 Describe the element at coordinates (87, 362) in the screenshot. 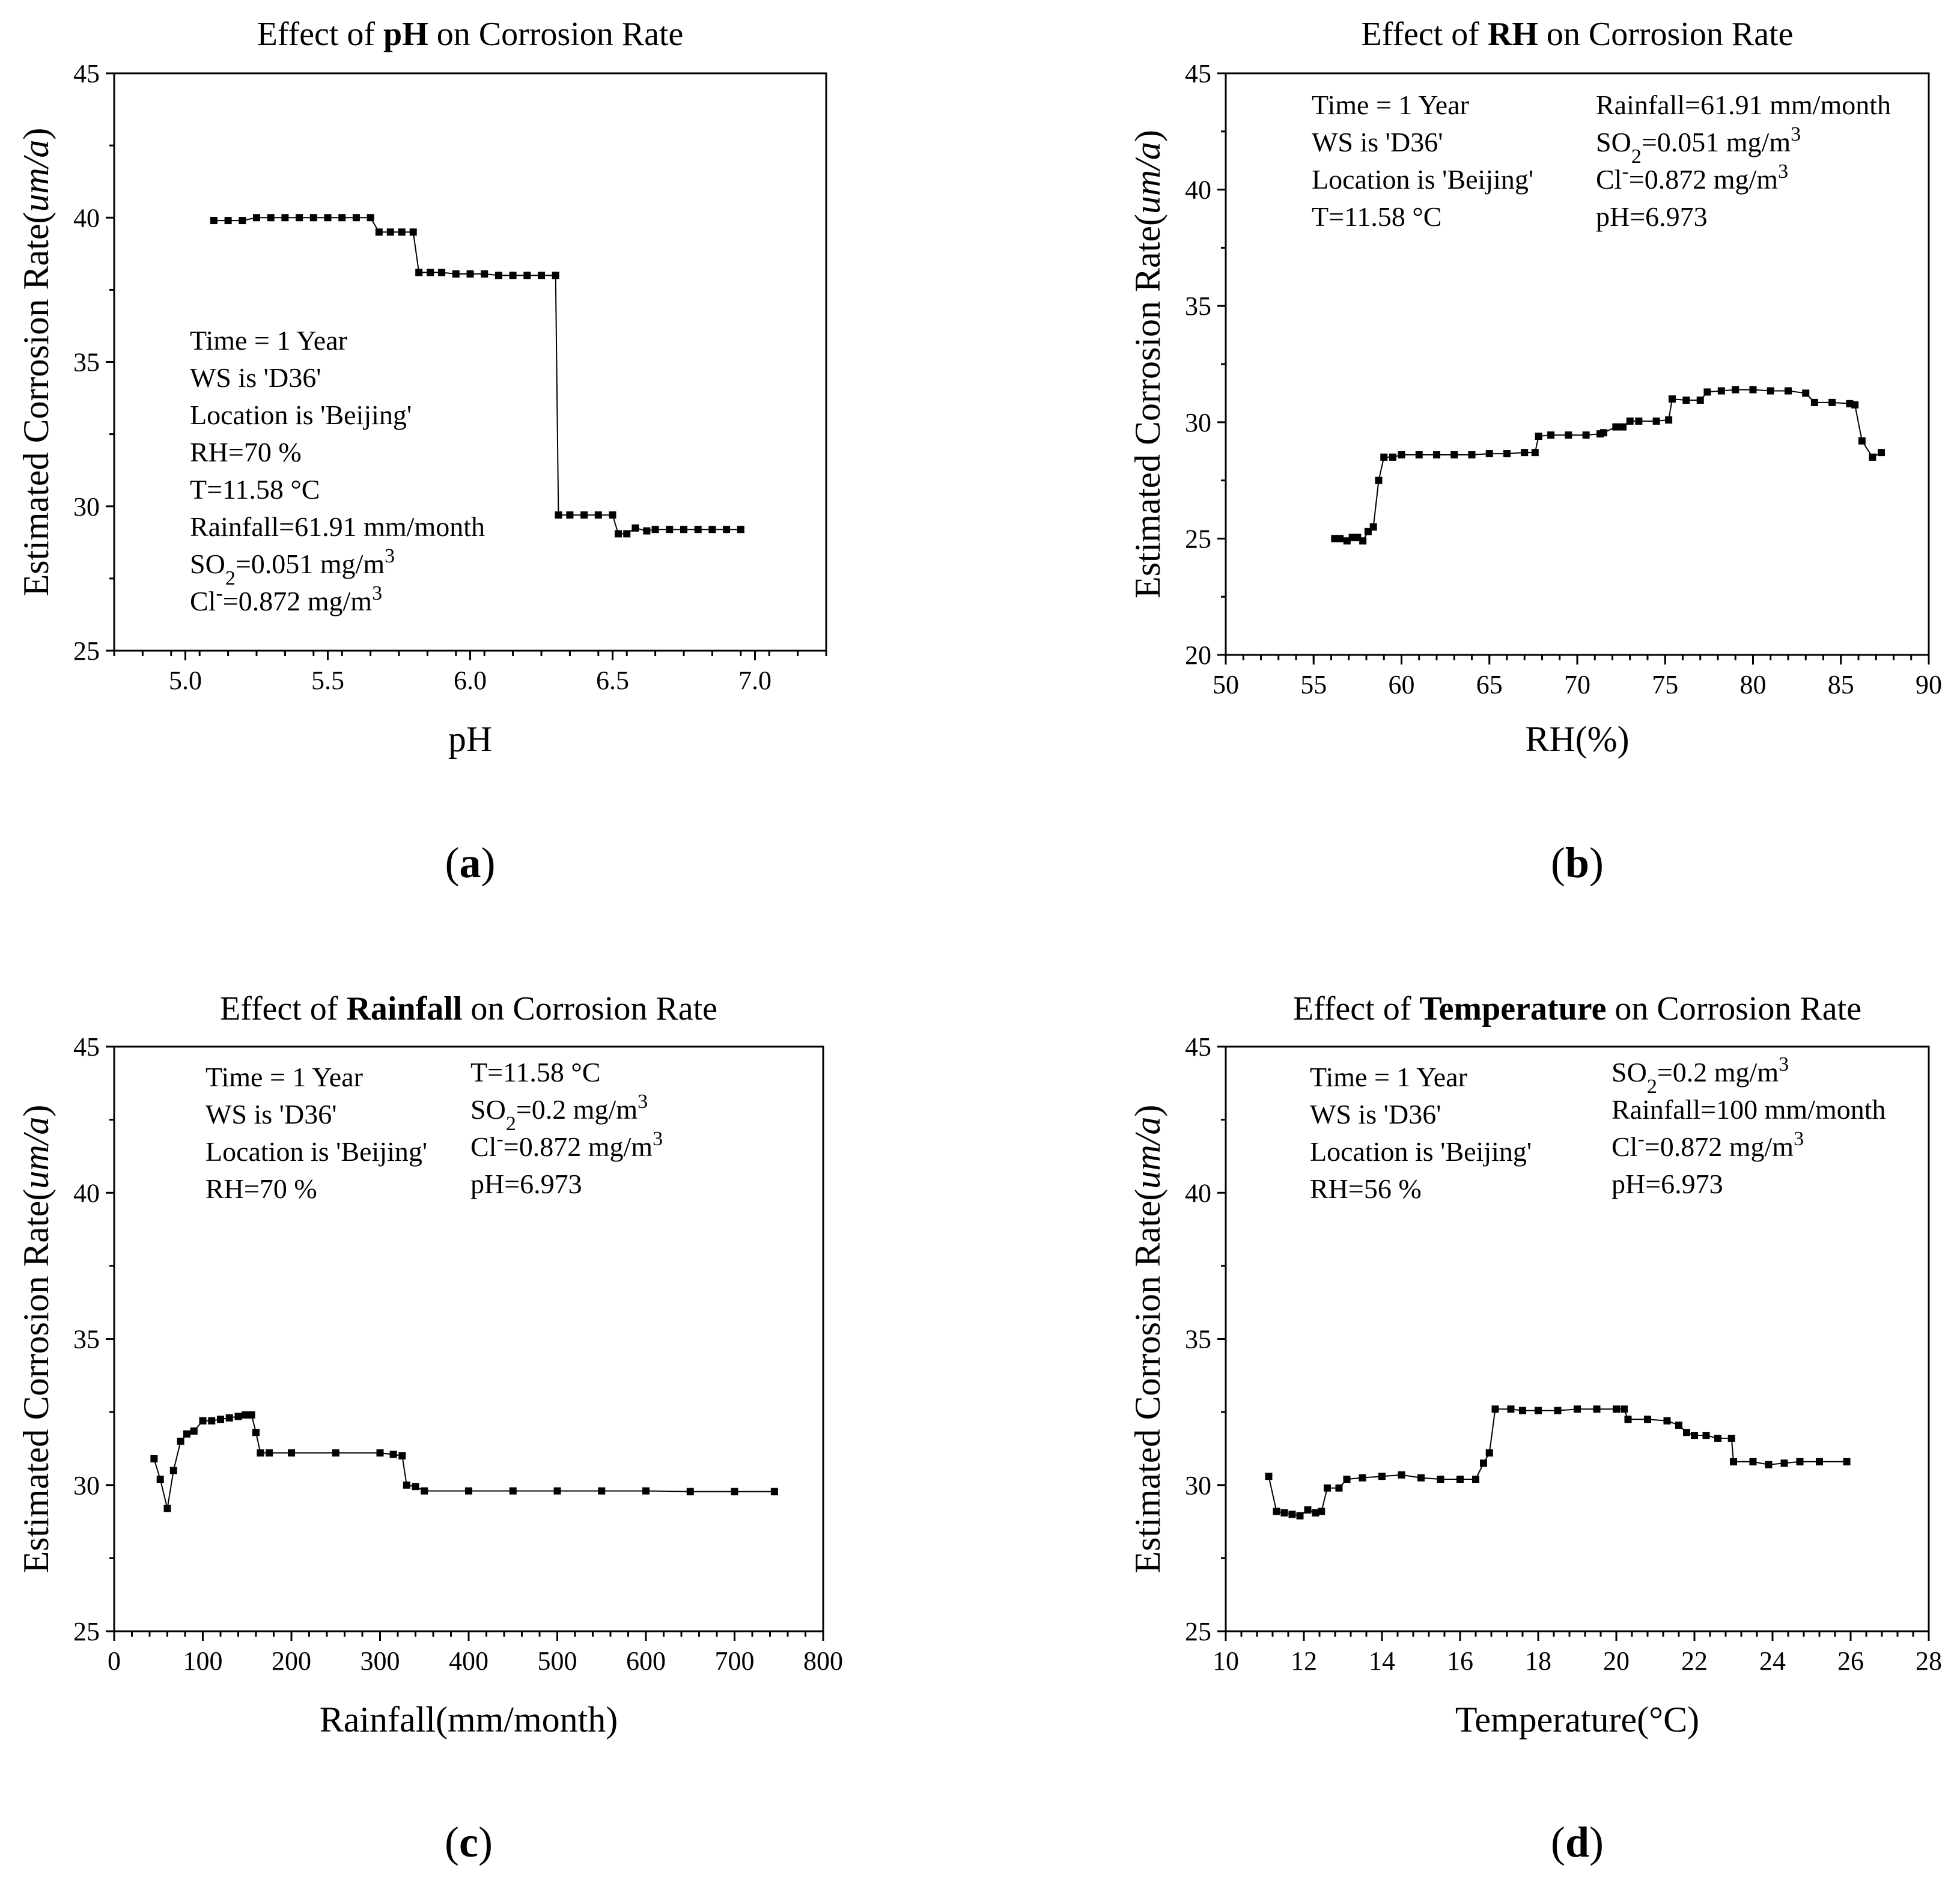

I see `y-tick-label: 35` at that location.